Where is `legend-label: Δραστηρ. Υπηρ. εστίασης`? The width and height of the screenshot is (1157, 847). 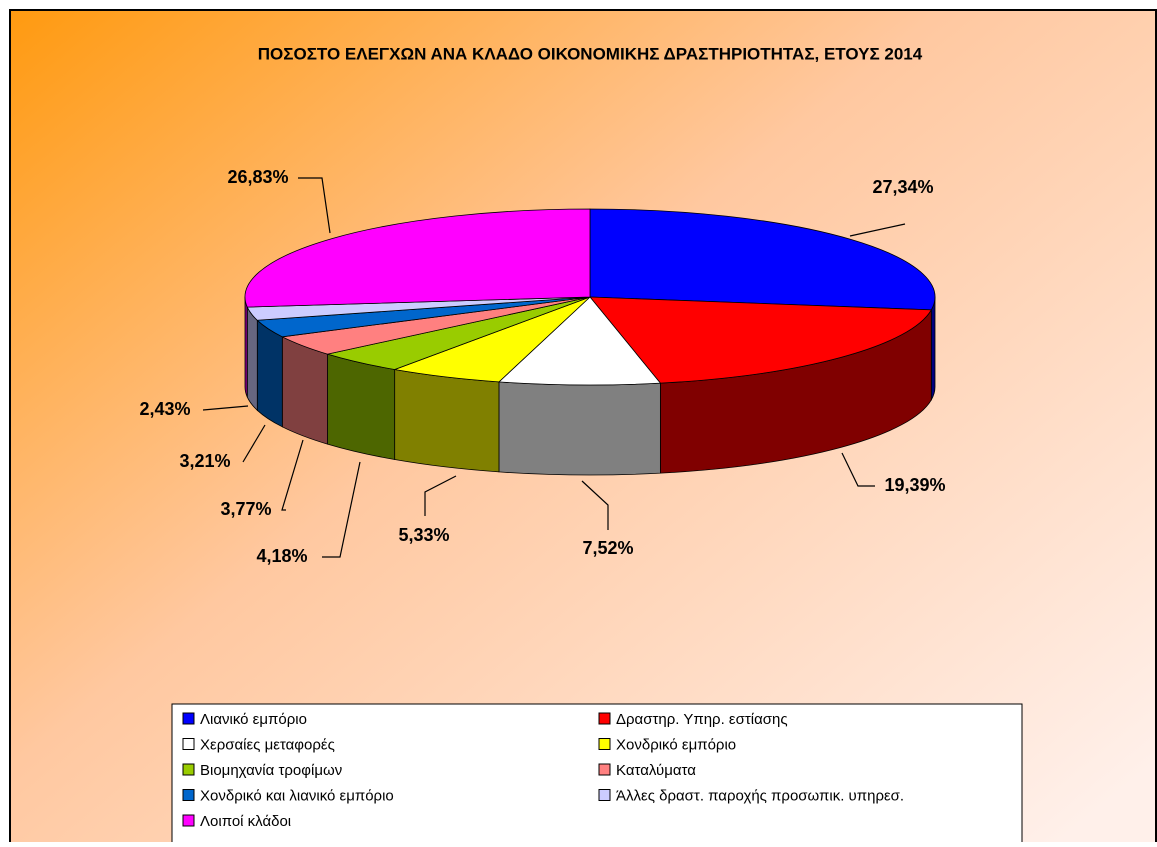 legend-label: Δραστηρ. Υπηρ. εστίασης is located at coordinates (702, 719).